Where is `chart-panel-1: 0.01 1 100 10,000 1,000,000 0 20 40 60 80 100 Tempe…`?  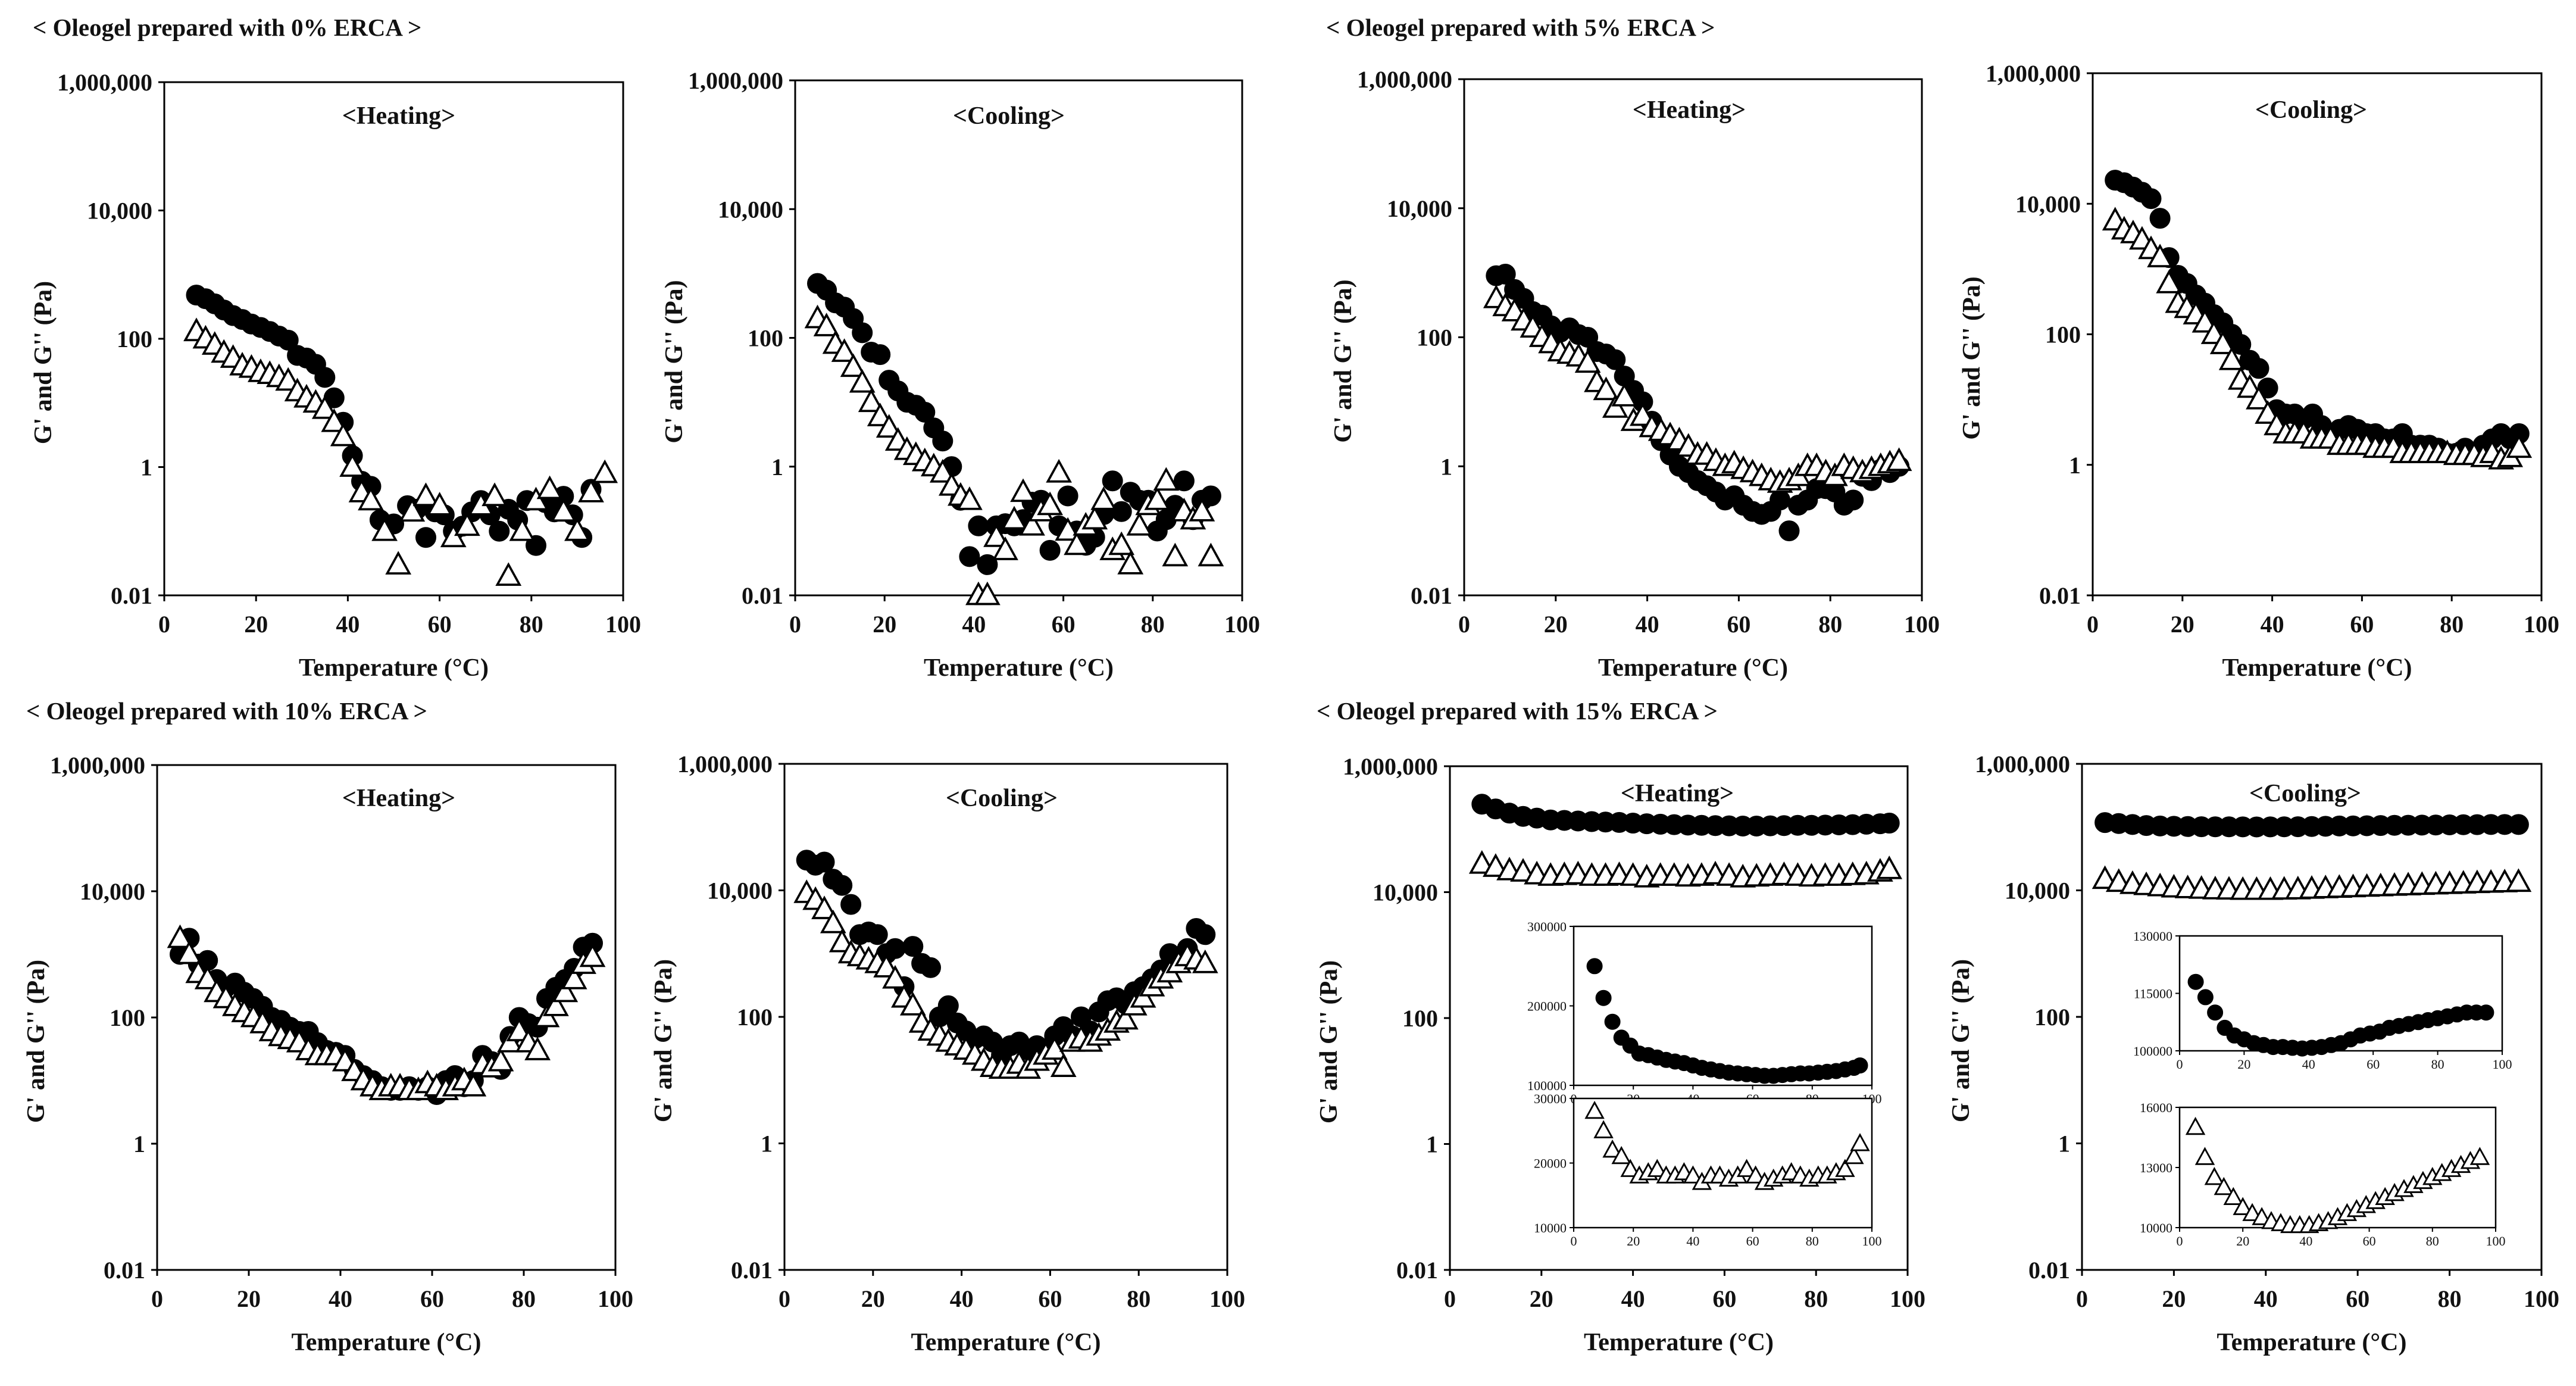
chart-panel-1: 0.01 1 100 10,000 1,000,000 0 20 40 60 80 100 Tempe… is located at coordinates (960, 374).